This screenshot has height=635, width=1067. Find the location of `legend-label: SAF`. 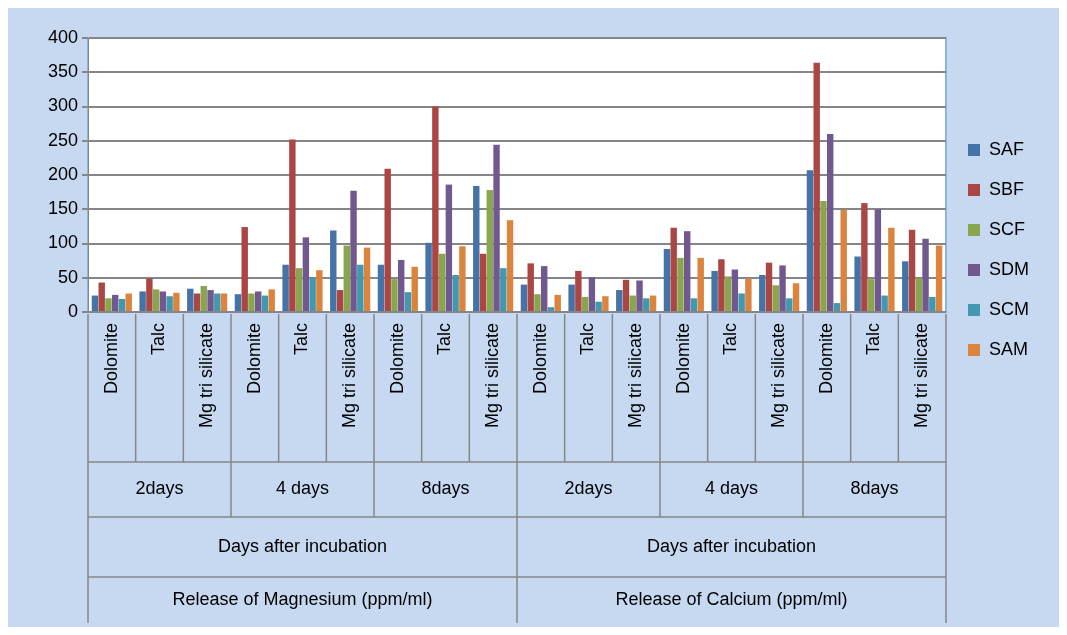

legend-label: SAF is located at coordinates (1007, 148).